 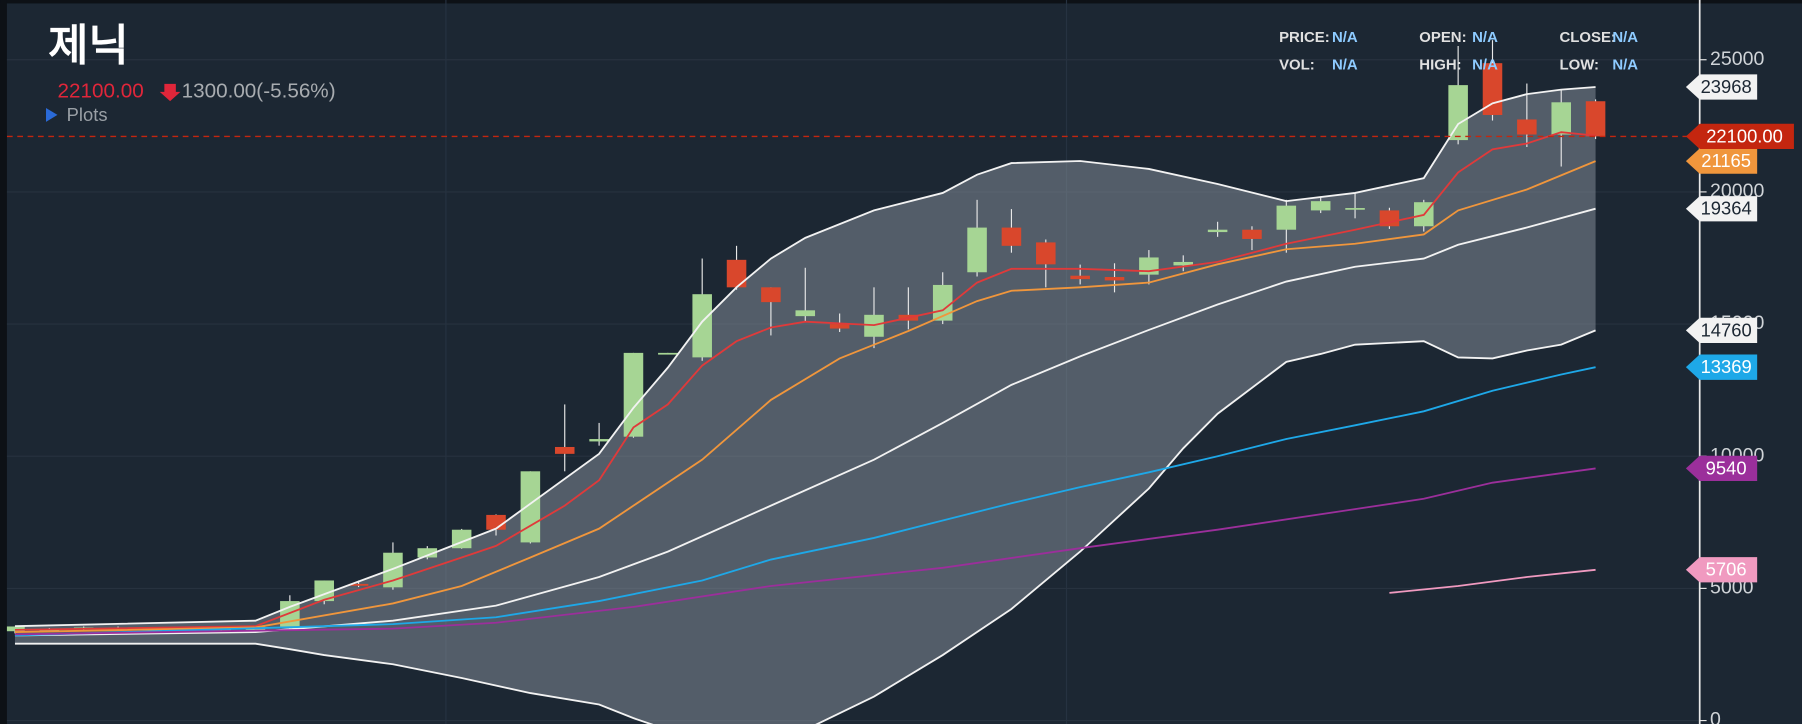 What do you see at coordinates (3, 362) in the screenshot?
I see `left-border` at bounding box center [3, 362].